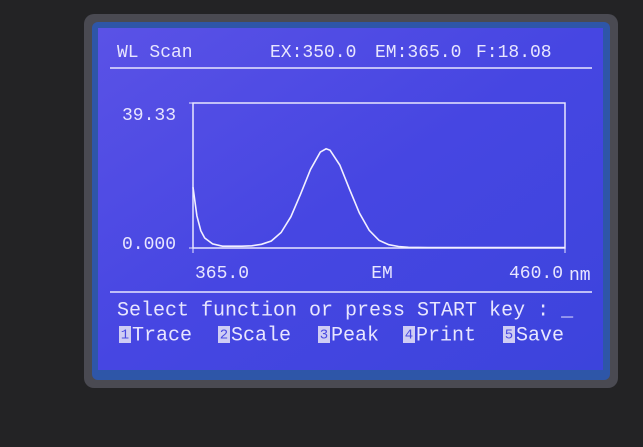 This screenshot has height=447, width=643. I want to click on x-unit: nm, so click(580, 276).